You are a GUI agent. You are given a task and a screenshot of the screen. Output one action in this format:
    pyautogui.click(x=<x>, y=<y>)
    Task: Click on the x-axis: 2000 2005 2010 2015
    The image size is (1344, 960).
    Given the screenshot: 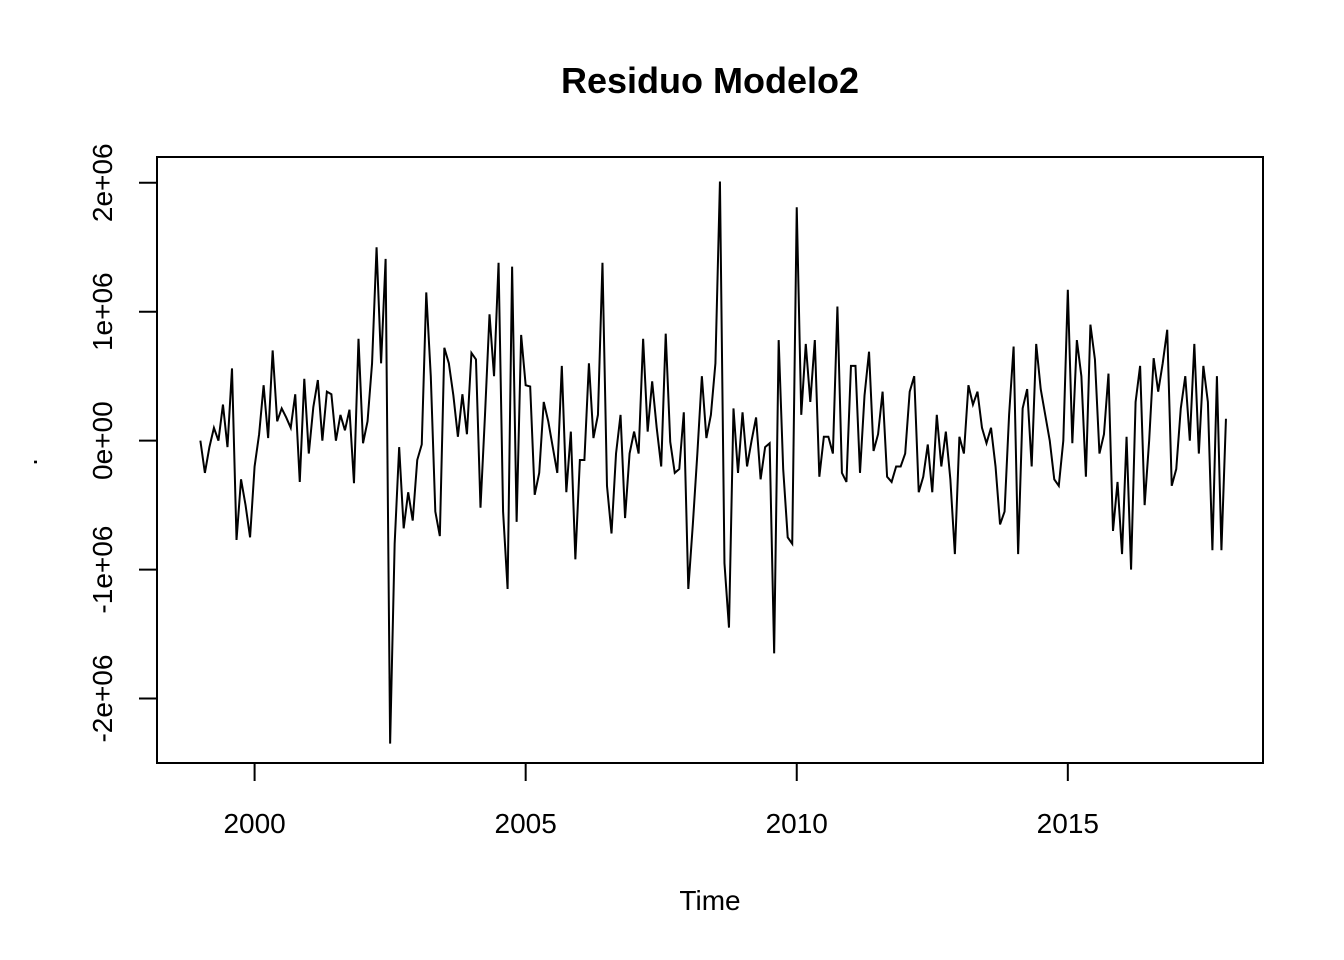 What is the action you would take?
    pyautogui.click(x=661, y=800)
    